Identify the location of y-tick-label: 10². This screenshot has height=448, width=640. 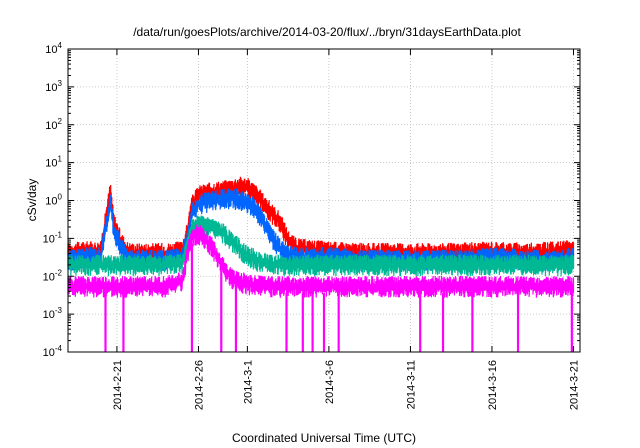
(53, 124).